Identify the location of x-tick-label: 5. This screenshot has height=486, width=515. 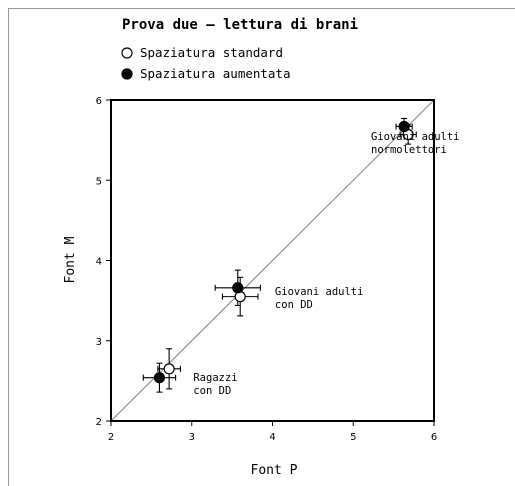
(353, 437).